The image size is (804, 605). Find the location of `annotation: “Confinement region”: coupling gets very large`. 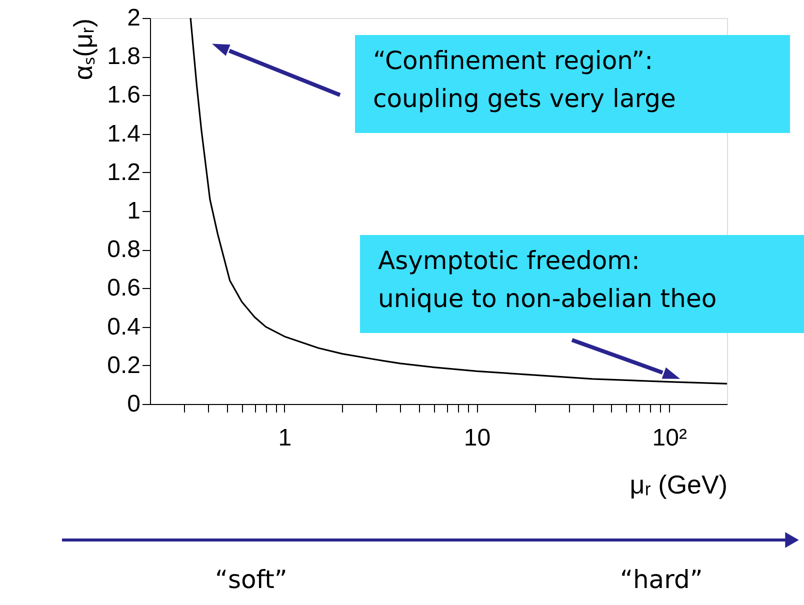

annotation: “Confinement region”: coupling gets very large is located at coordinates (524, 79).